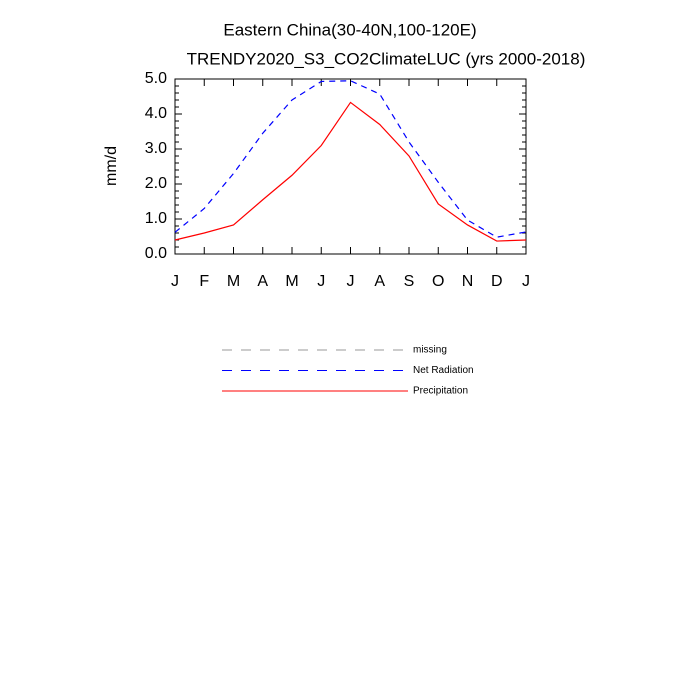 This screenshot has width=700, height=700. I want to click on legend-label: Net Radiation, so click(443, 370).